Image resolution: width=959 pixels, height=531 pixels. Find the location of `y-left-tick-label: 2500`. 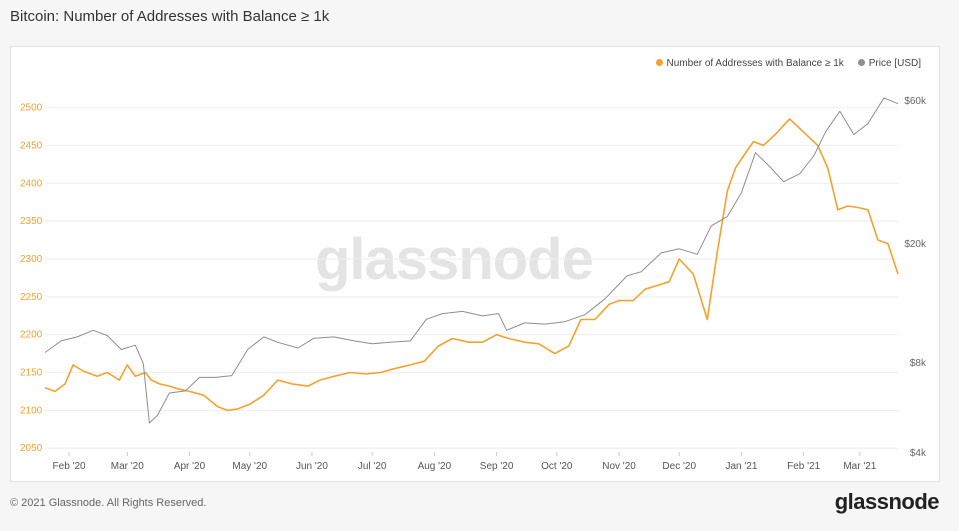

y-left-tick-label: 2500 is located at coordinates (31, 108).